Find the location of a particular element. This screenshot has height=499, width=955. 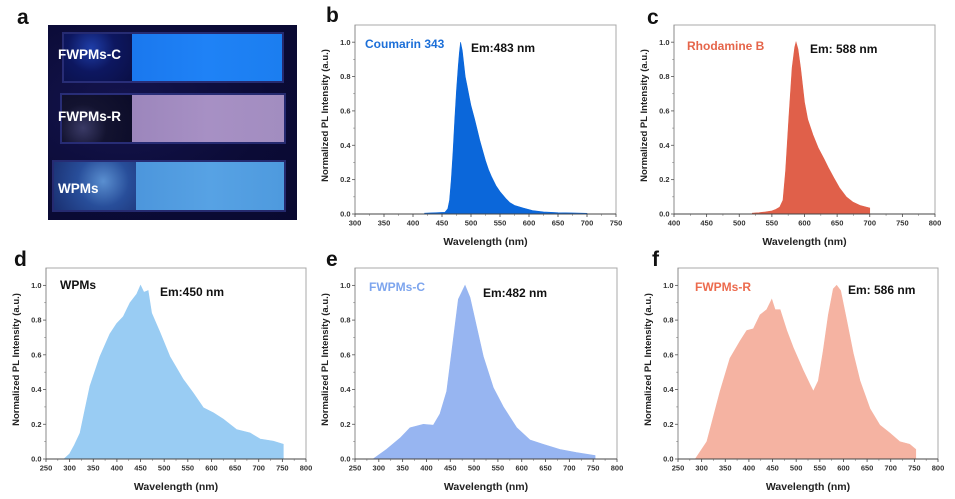

sample-label-rhodamine-b: Rhodamine B is located at coordinates (726, 46).